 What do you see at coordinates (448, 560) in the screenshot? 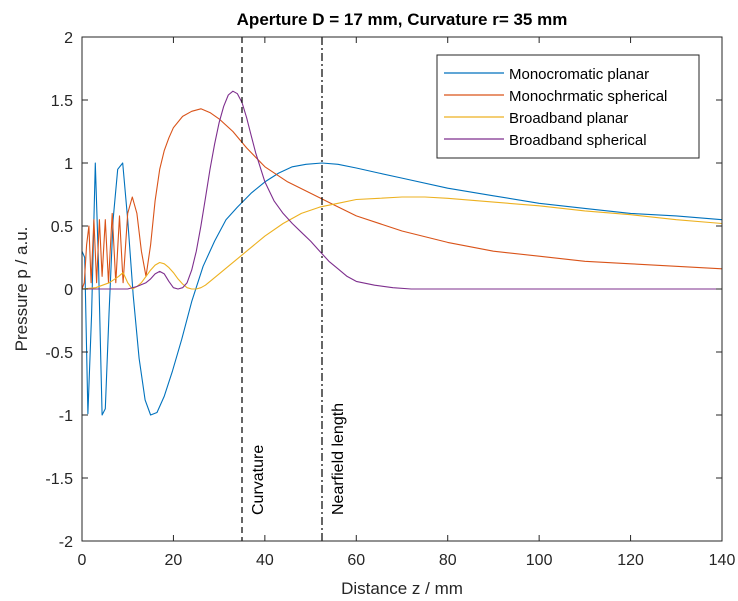
I see `x-tick-label: 80` at bounding box center [448, 560].